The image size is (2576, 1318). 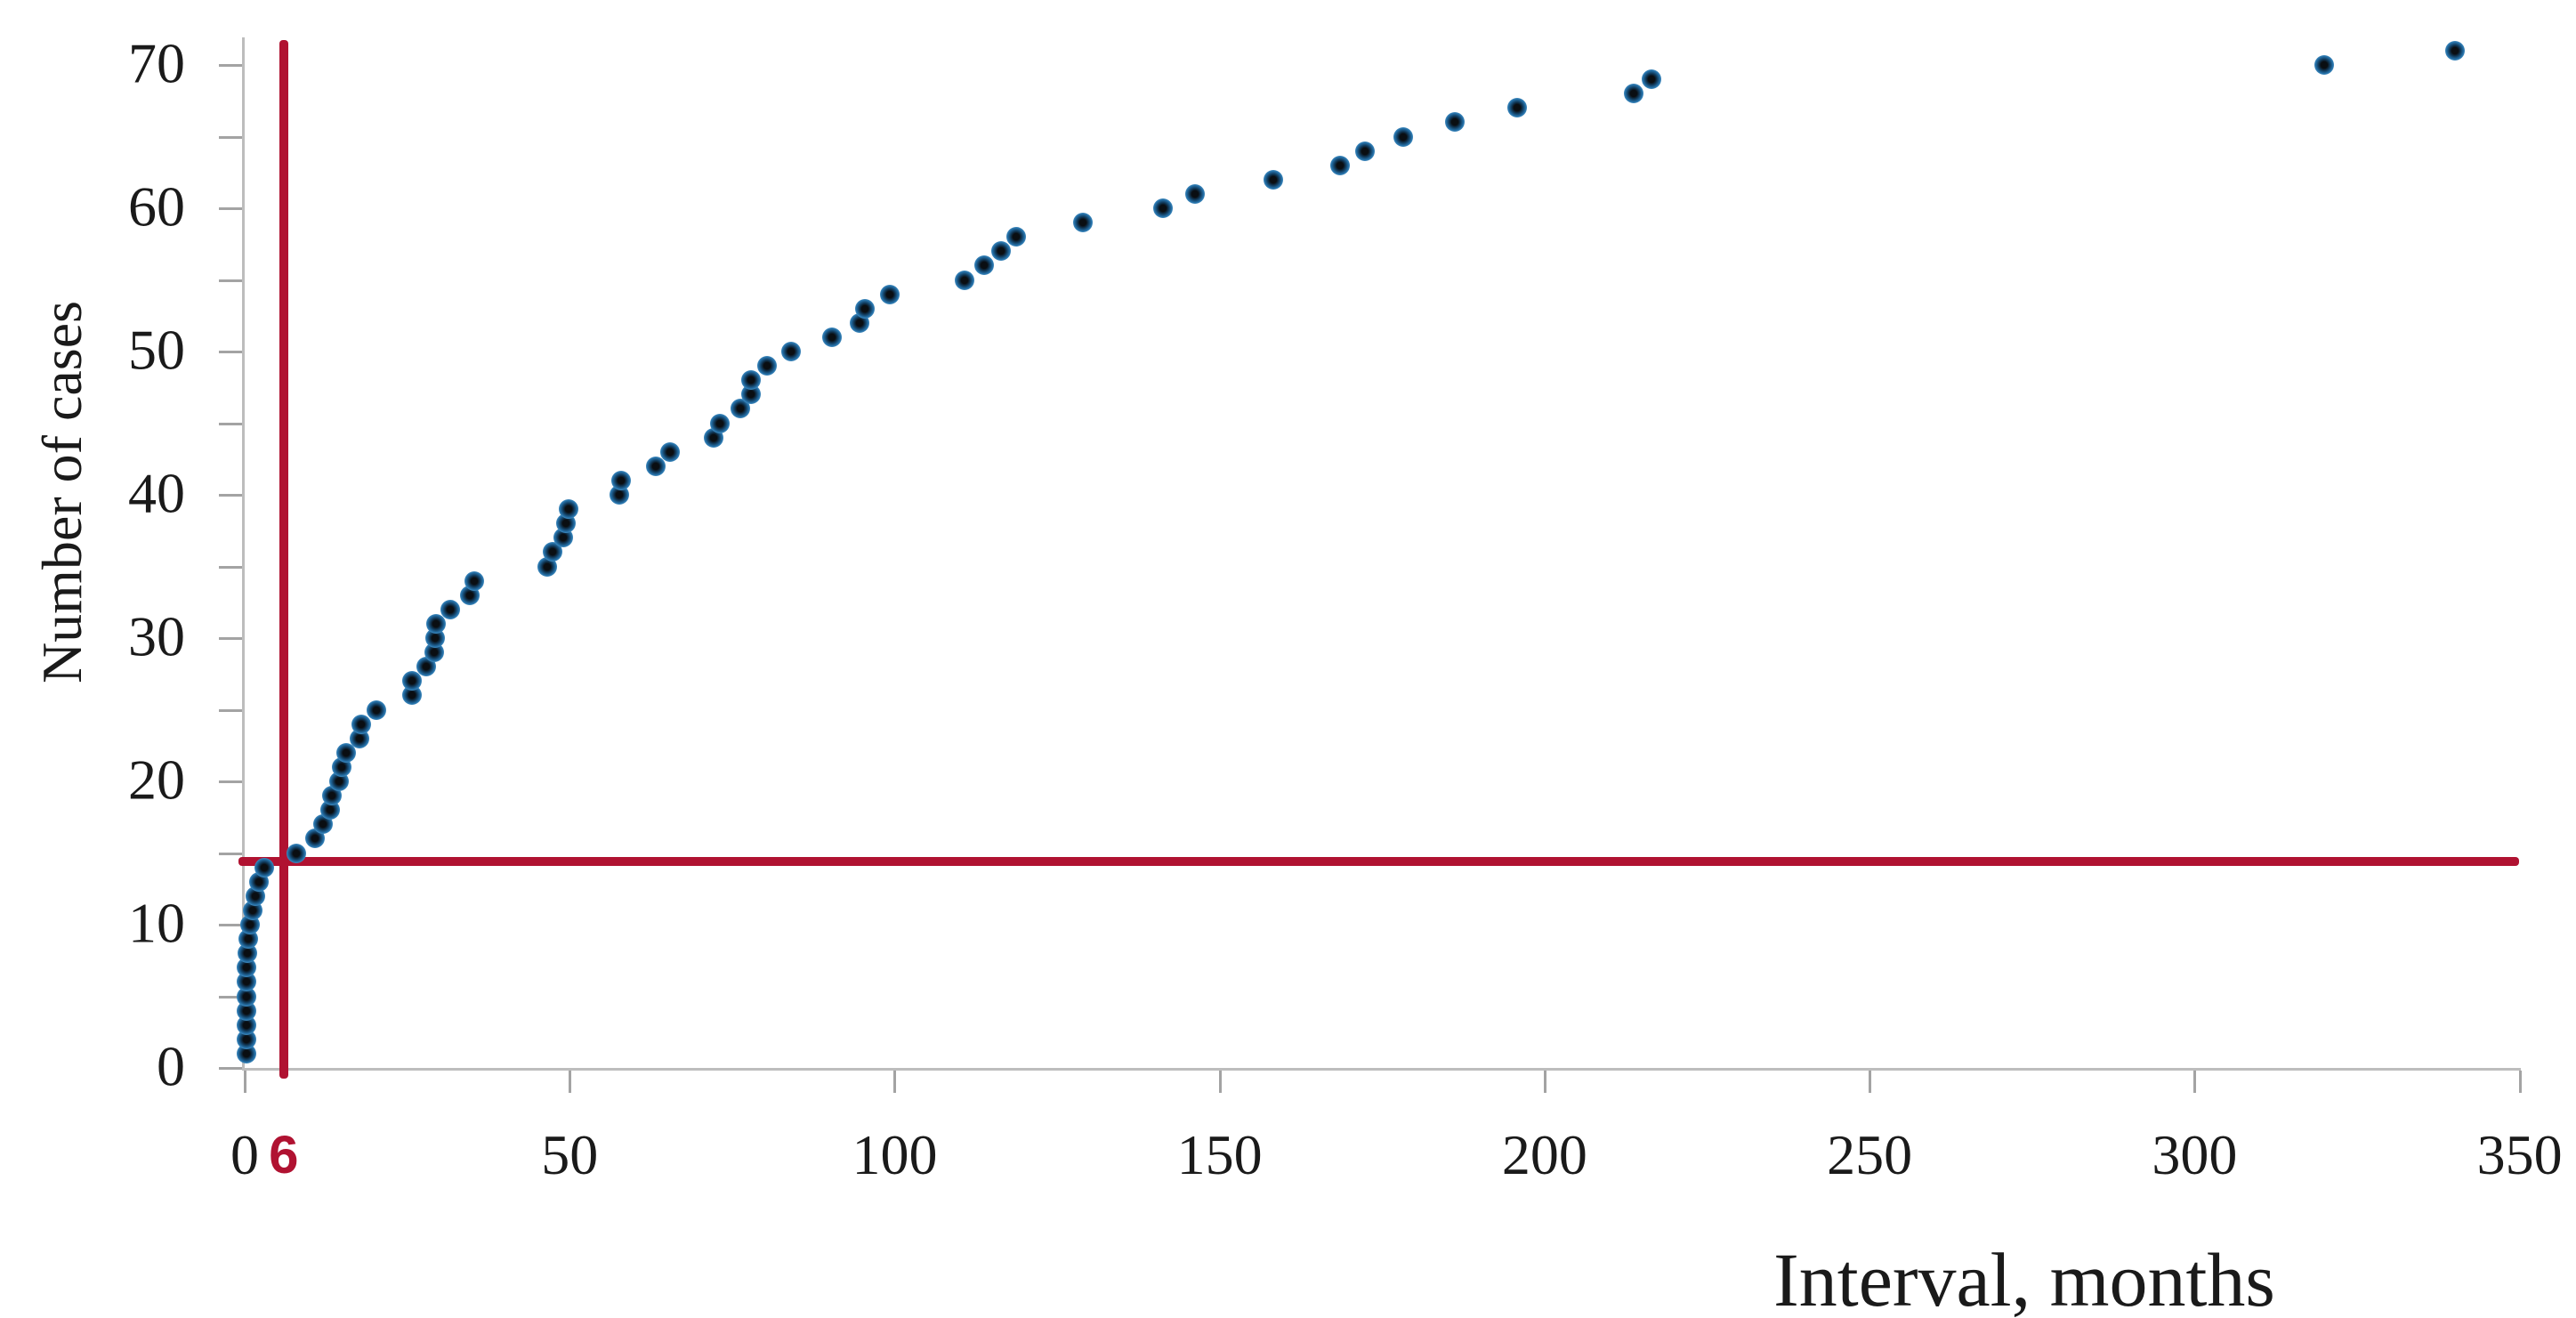 What do you see at coordinates (2024, 1277) in the screenshot?
I see `x-axis-title: Interval, months` at bounding box center [2024, 1277].